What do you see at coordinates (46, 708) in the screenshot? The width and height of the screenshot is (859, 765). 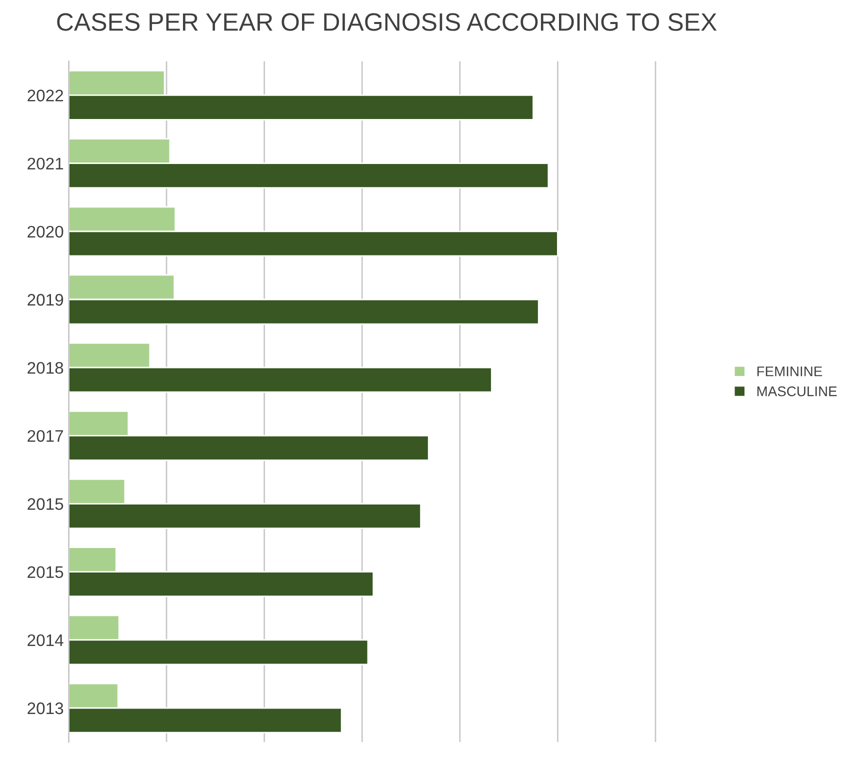 I see `y-tick-label: 2013` at bounding box center [46, 708].